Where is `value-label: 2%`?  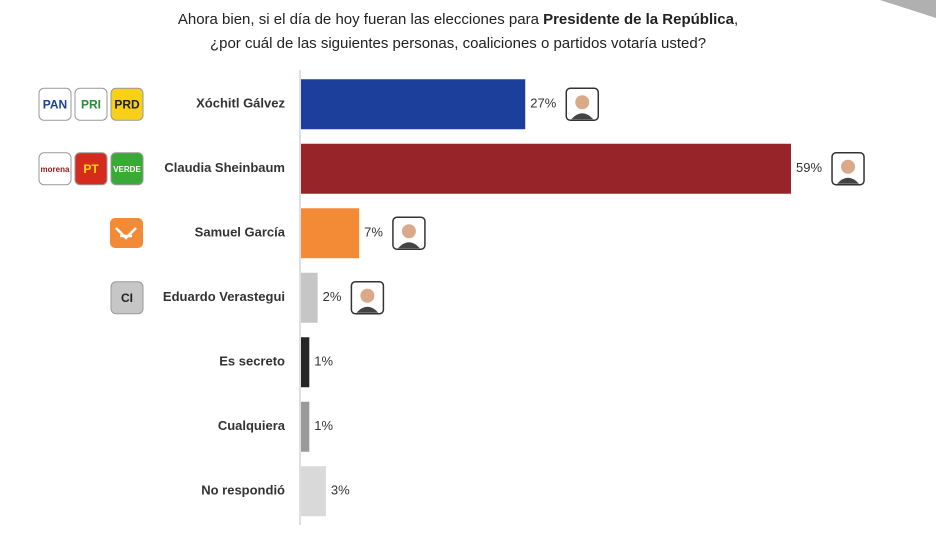 value-label: 2% is located at coordinates (332, 296).